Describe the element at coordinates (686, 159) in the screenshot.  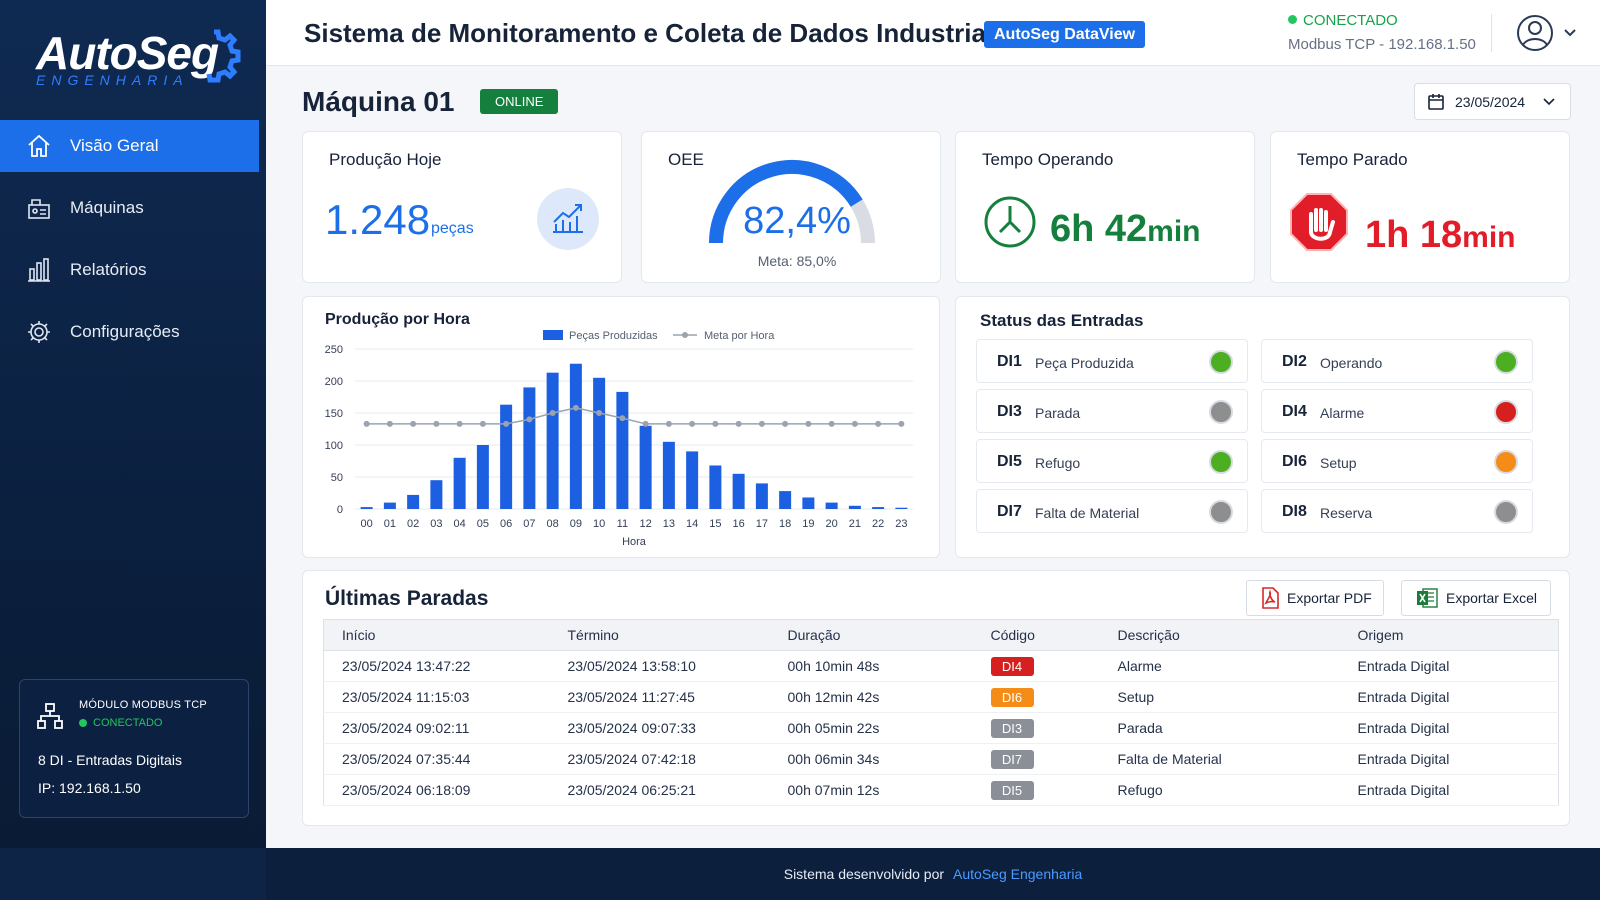
I see `card-title: OEE` at that location.